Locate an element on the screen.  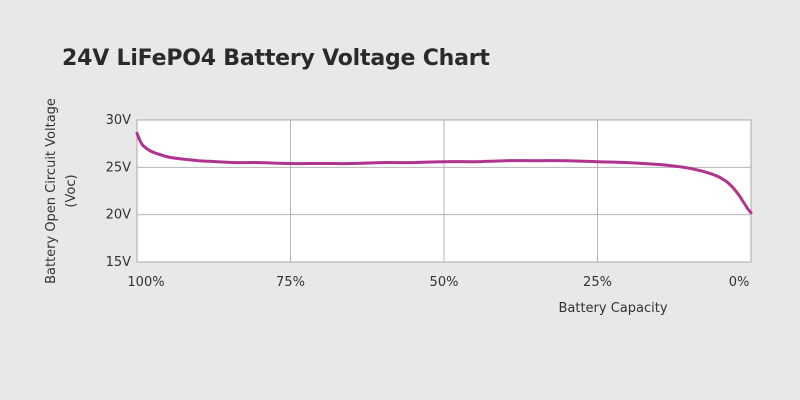
y-tick-label: 15V is located at coordinates (119, 262).